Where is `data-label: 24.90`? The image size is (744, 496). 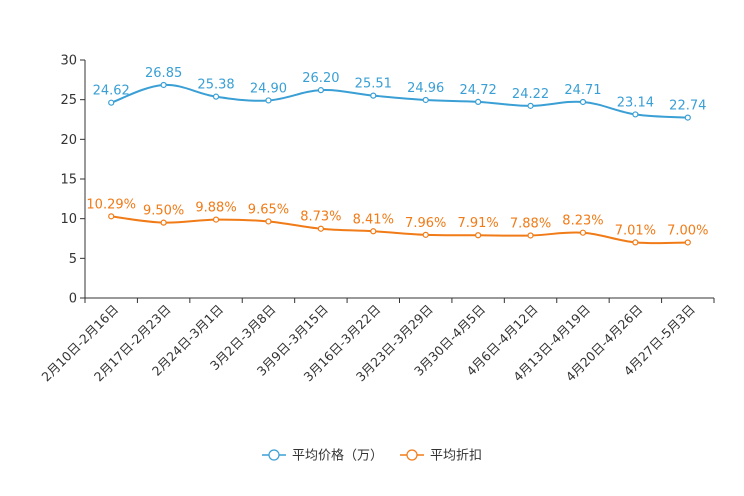 data-label: 24.90 is located at coordinates (268, 88).